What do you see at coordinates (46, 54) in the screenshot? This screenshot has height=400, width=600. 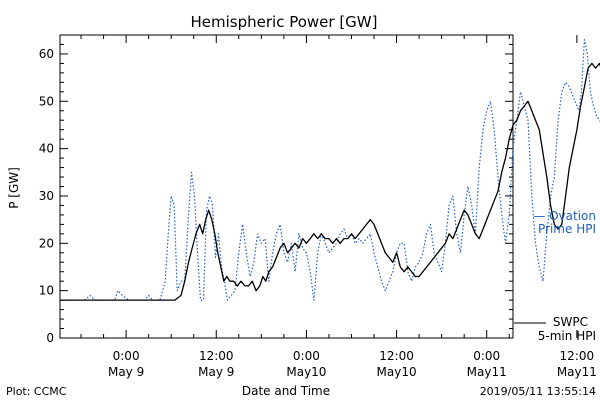 I see `y-tick-label: 60` at bounding box center [46, 54].